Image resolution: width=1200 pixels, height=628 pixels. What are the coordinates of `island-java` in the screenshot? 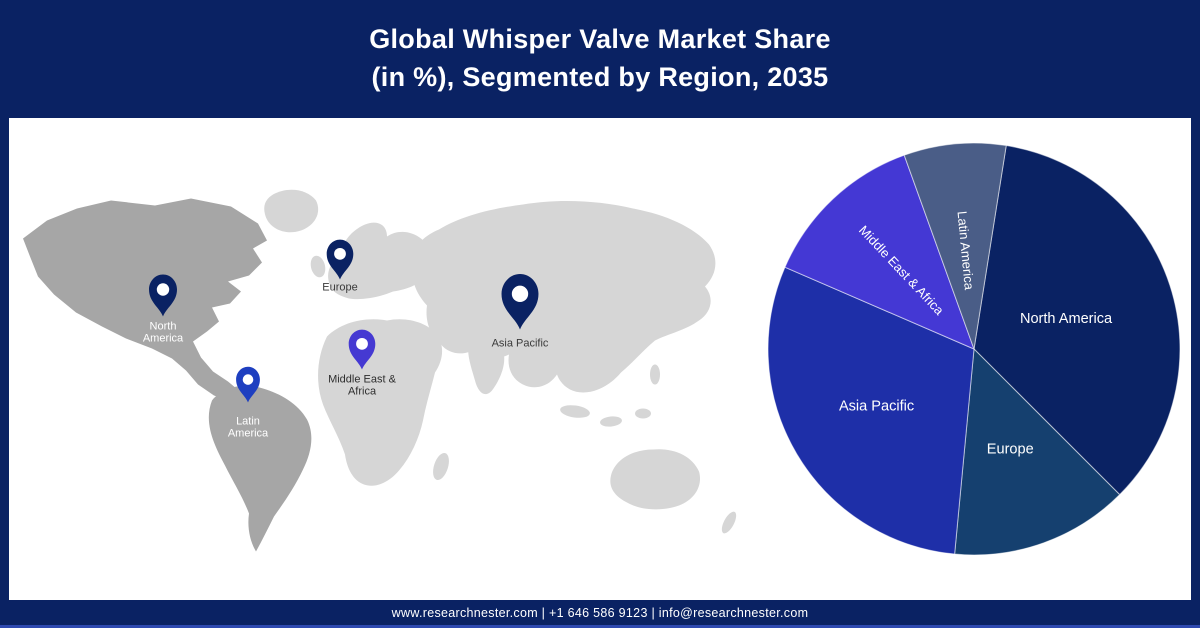 It's located at (611, 421).